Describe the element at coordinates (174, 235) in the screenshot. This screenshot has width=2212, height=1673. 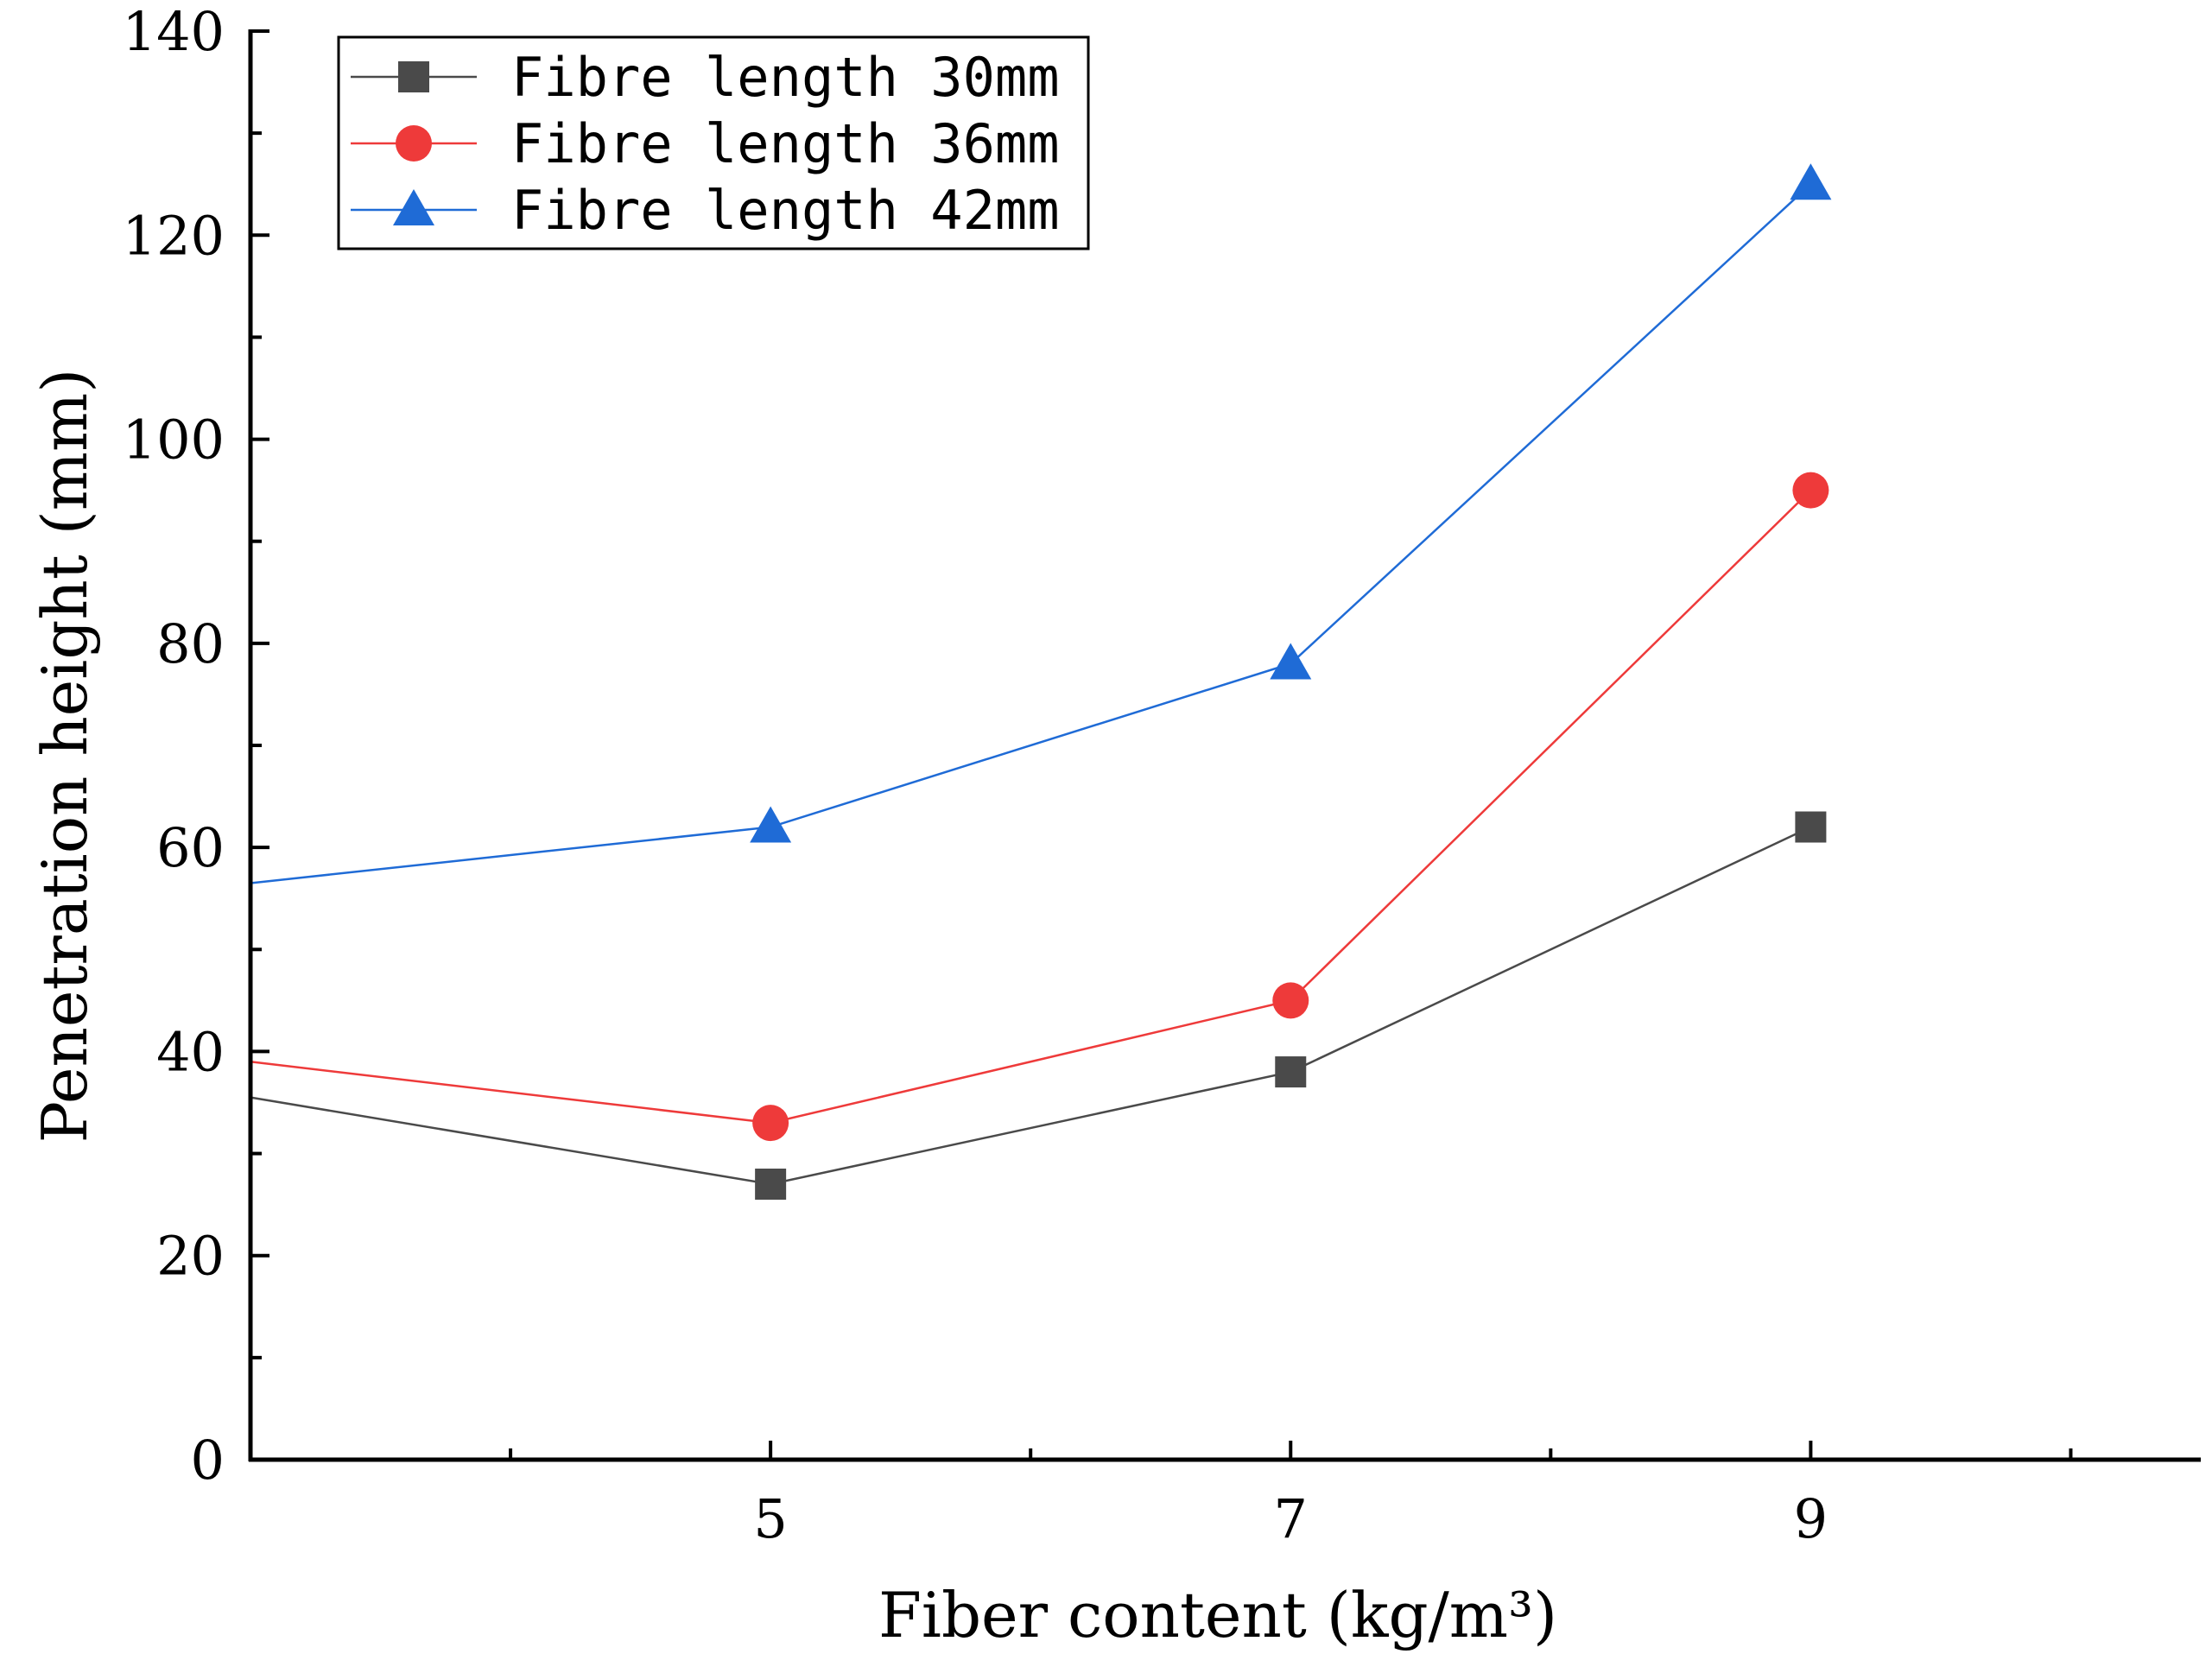
I see `y-tick-label: 120` at that location.